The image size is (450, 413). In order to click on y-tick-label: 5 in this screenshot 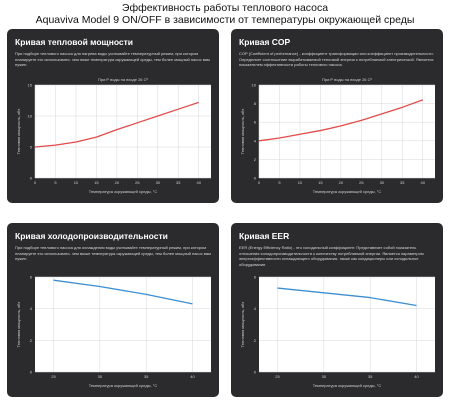, I will do `click(31, 147)`.